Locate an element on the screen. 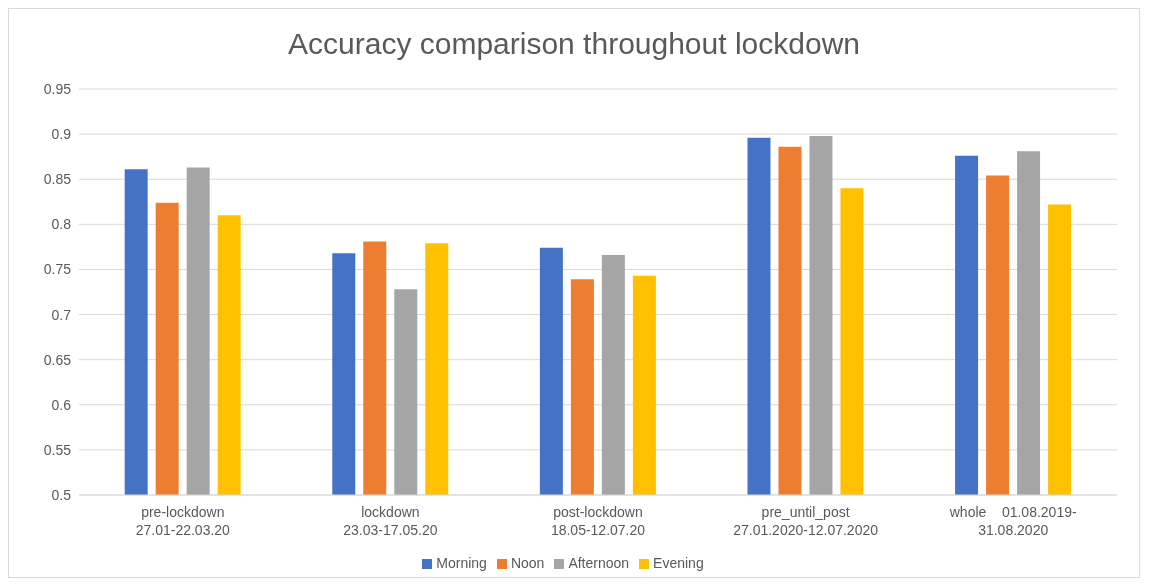 This screenshot has width=1149, height=585. x-tick-label: post-lockdown 18.05-12.07.20 is located at coordinates (598, 521).